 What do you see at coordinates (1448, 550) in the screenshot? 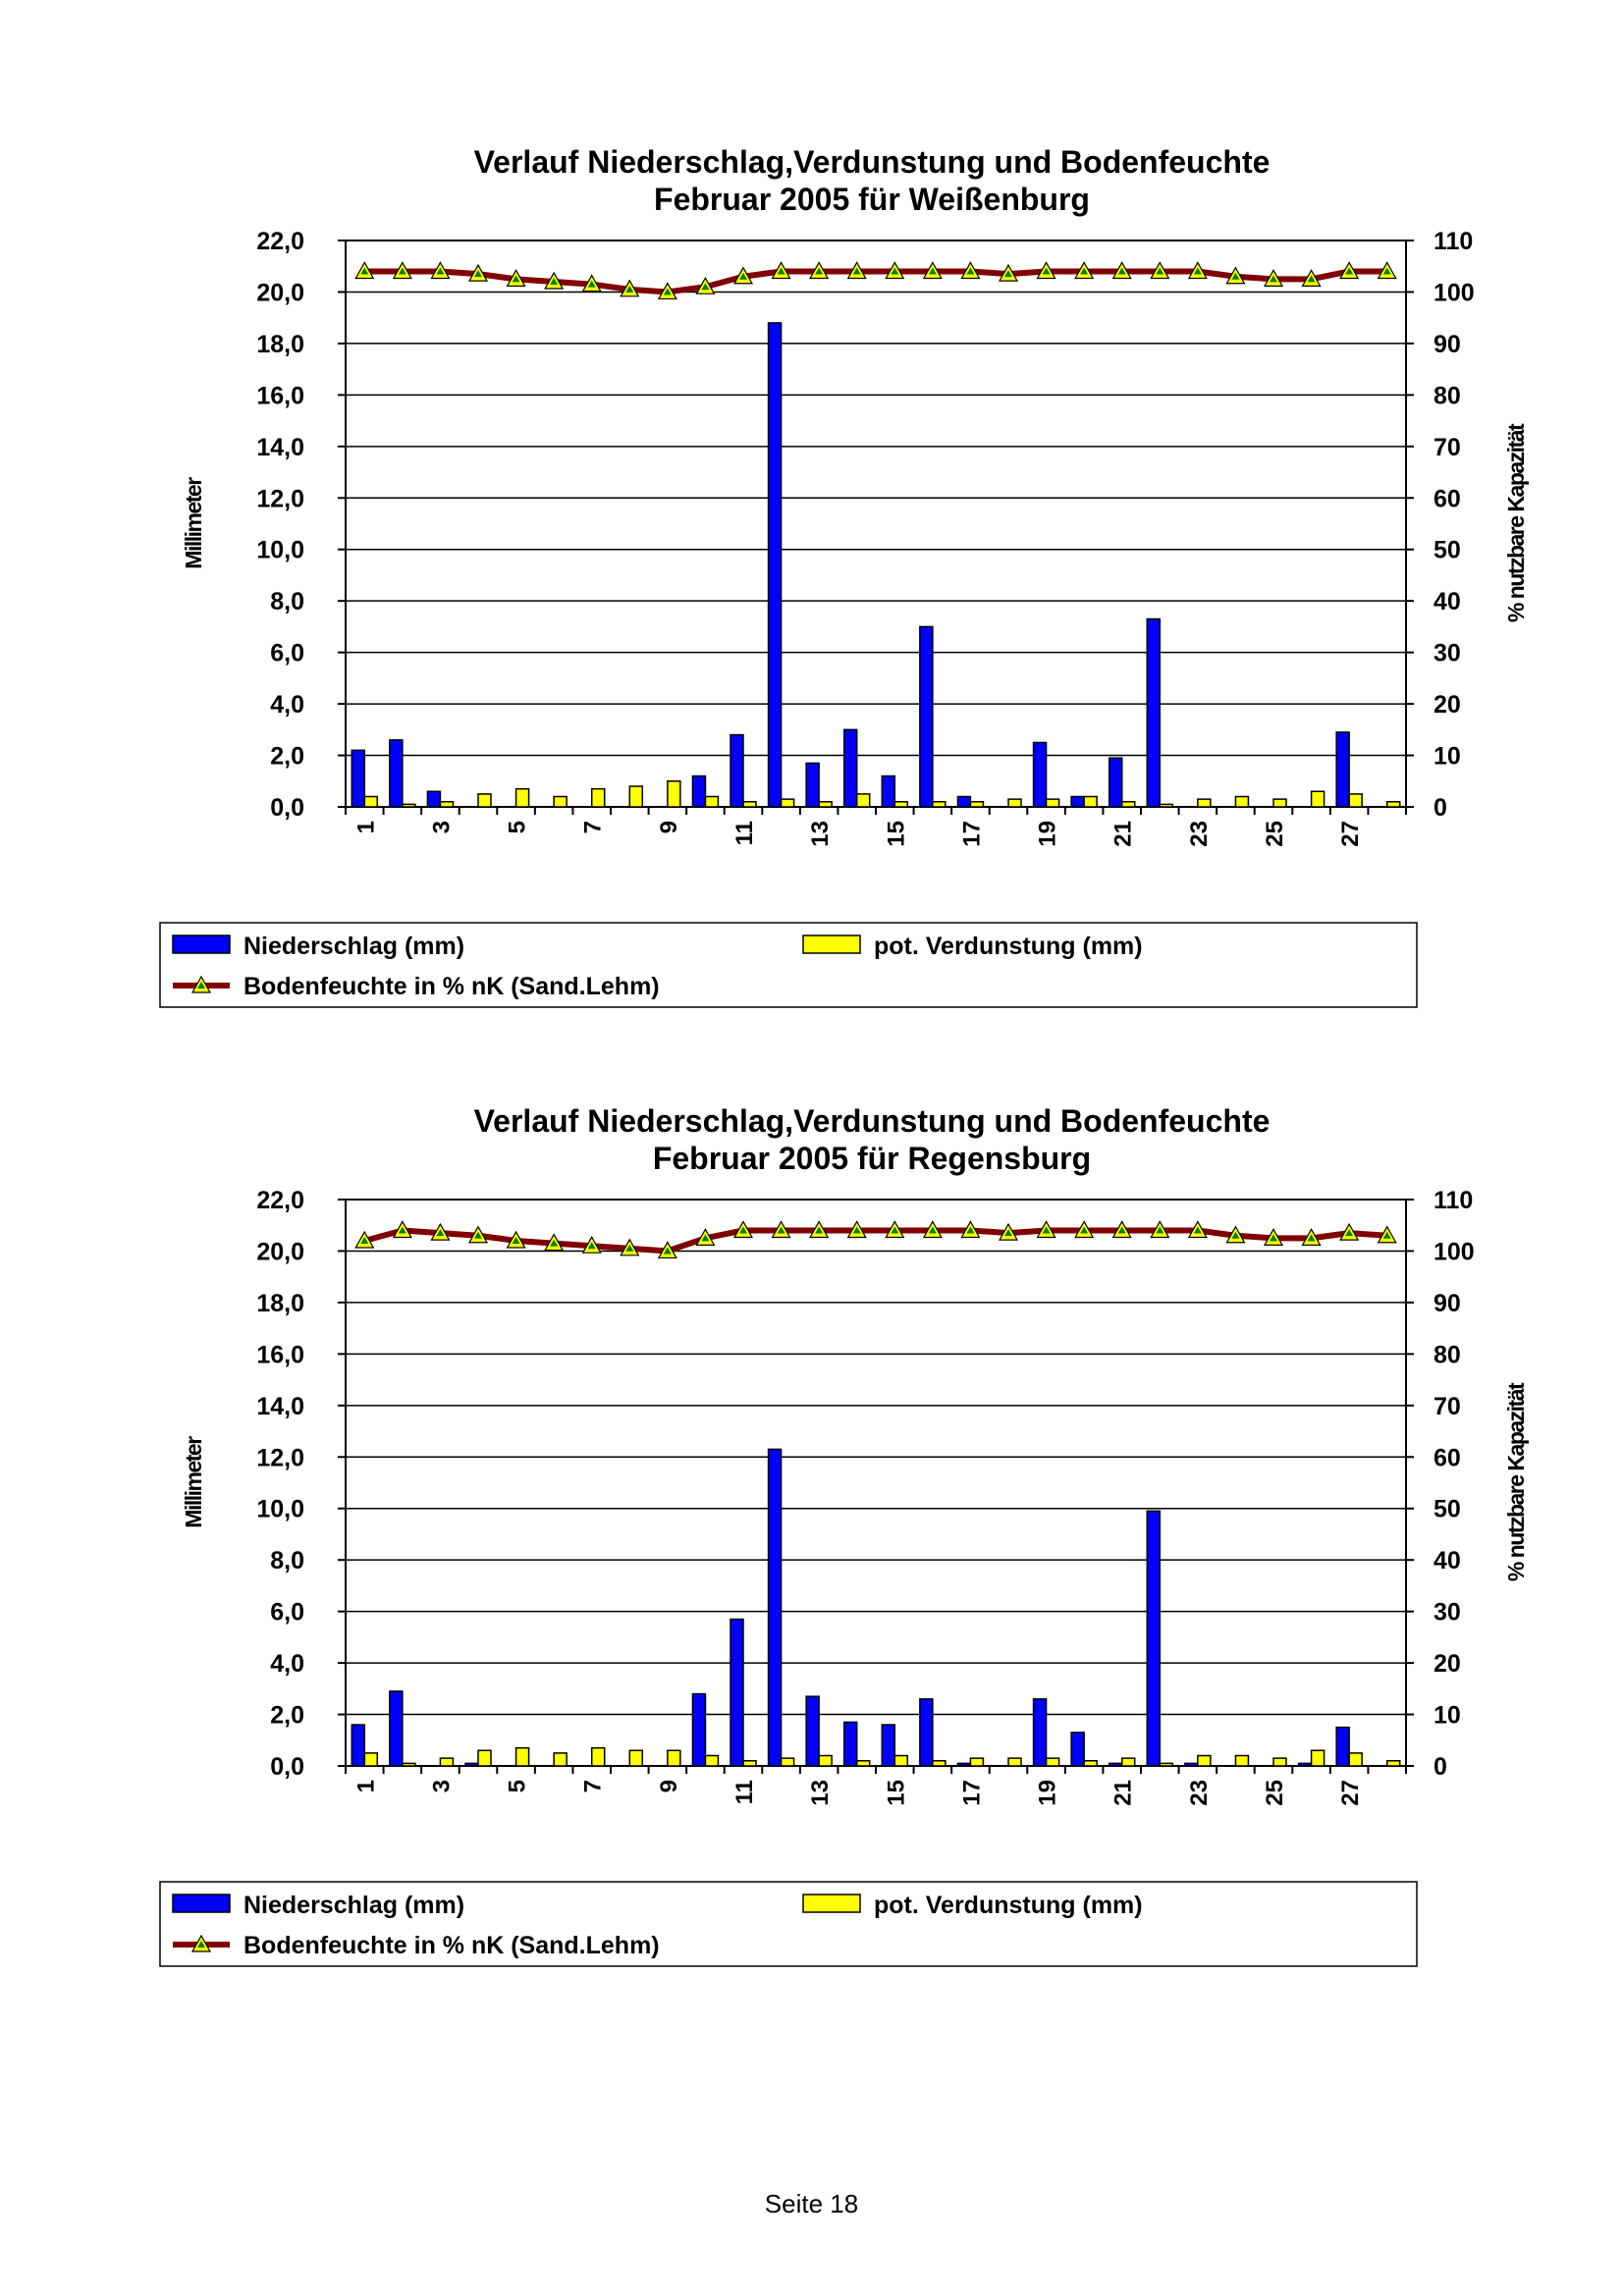
I see `y2-tick-label: 50` at bounding box center [1448, 550].